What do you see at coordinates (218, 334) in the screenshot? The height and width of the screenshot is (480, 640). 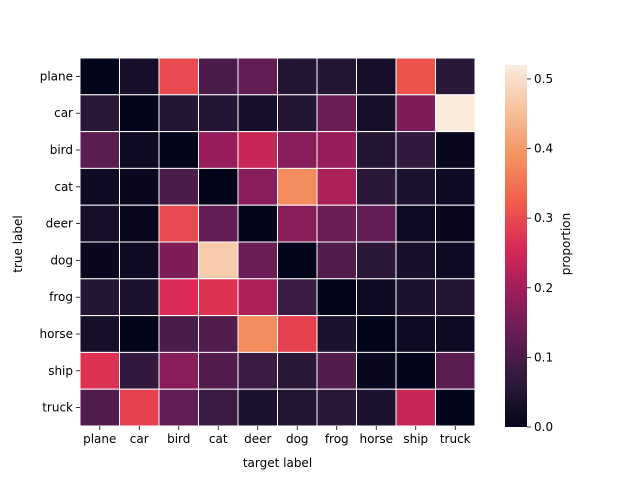 I see `heatmap-cell-horse-cat` at bounding box center [218, 334].